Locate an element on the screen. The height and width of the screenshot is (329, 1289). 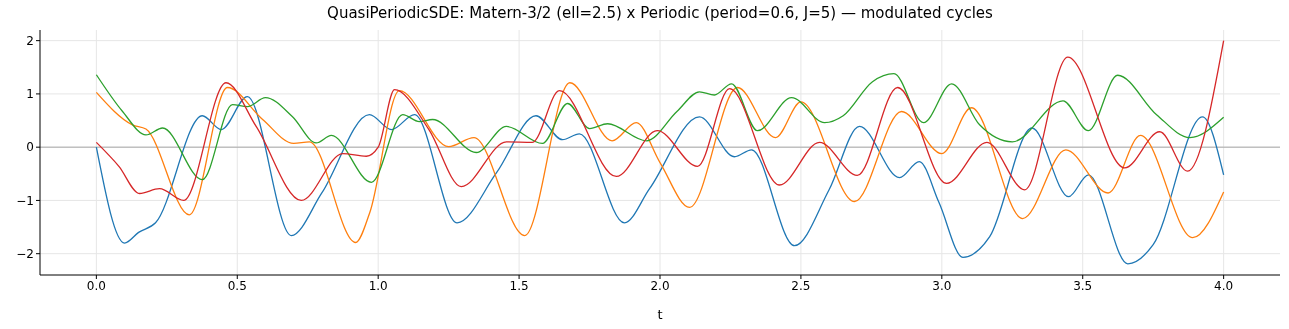
y-tick-label: 1 is located at coordinates (30, 94).